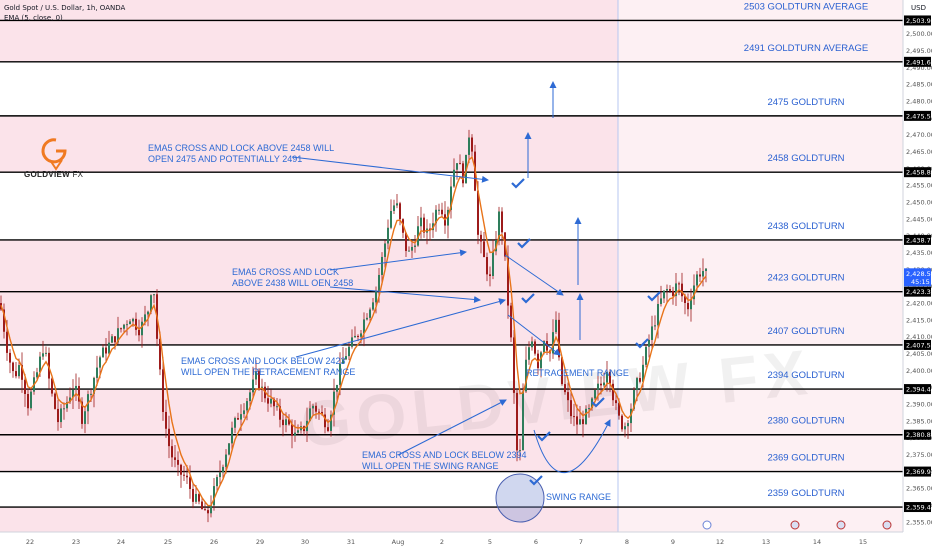 Image resolution: width=932 pixels, height=550 pixels. I want to click on level-label: 2475 GOLDTURN, so click(805, 102).